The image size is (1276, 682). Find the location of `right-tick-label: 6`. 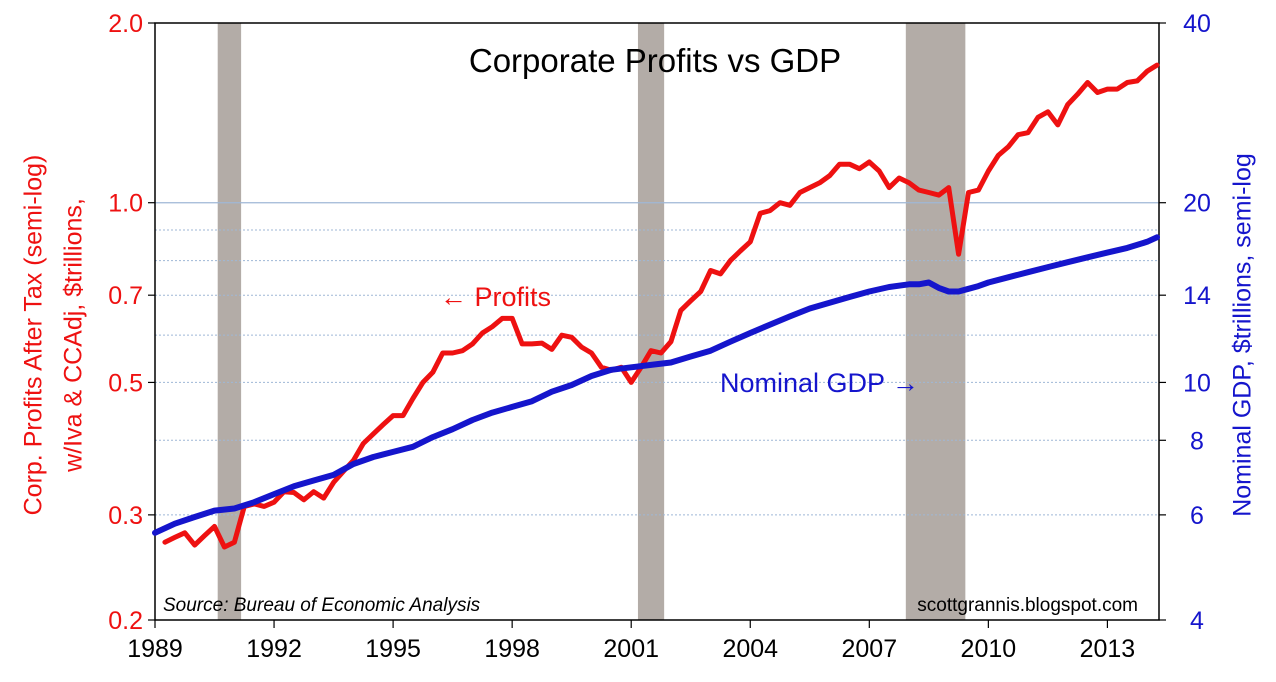

right-tick-label: 6 is located at coordinates (1197, 516).